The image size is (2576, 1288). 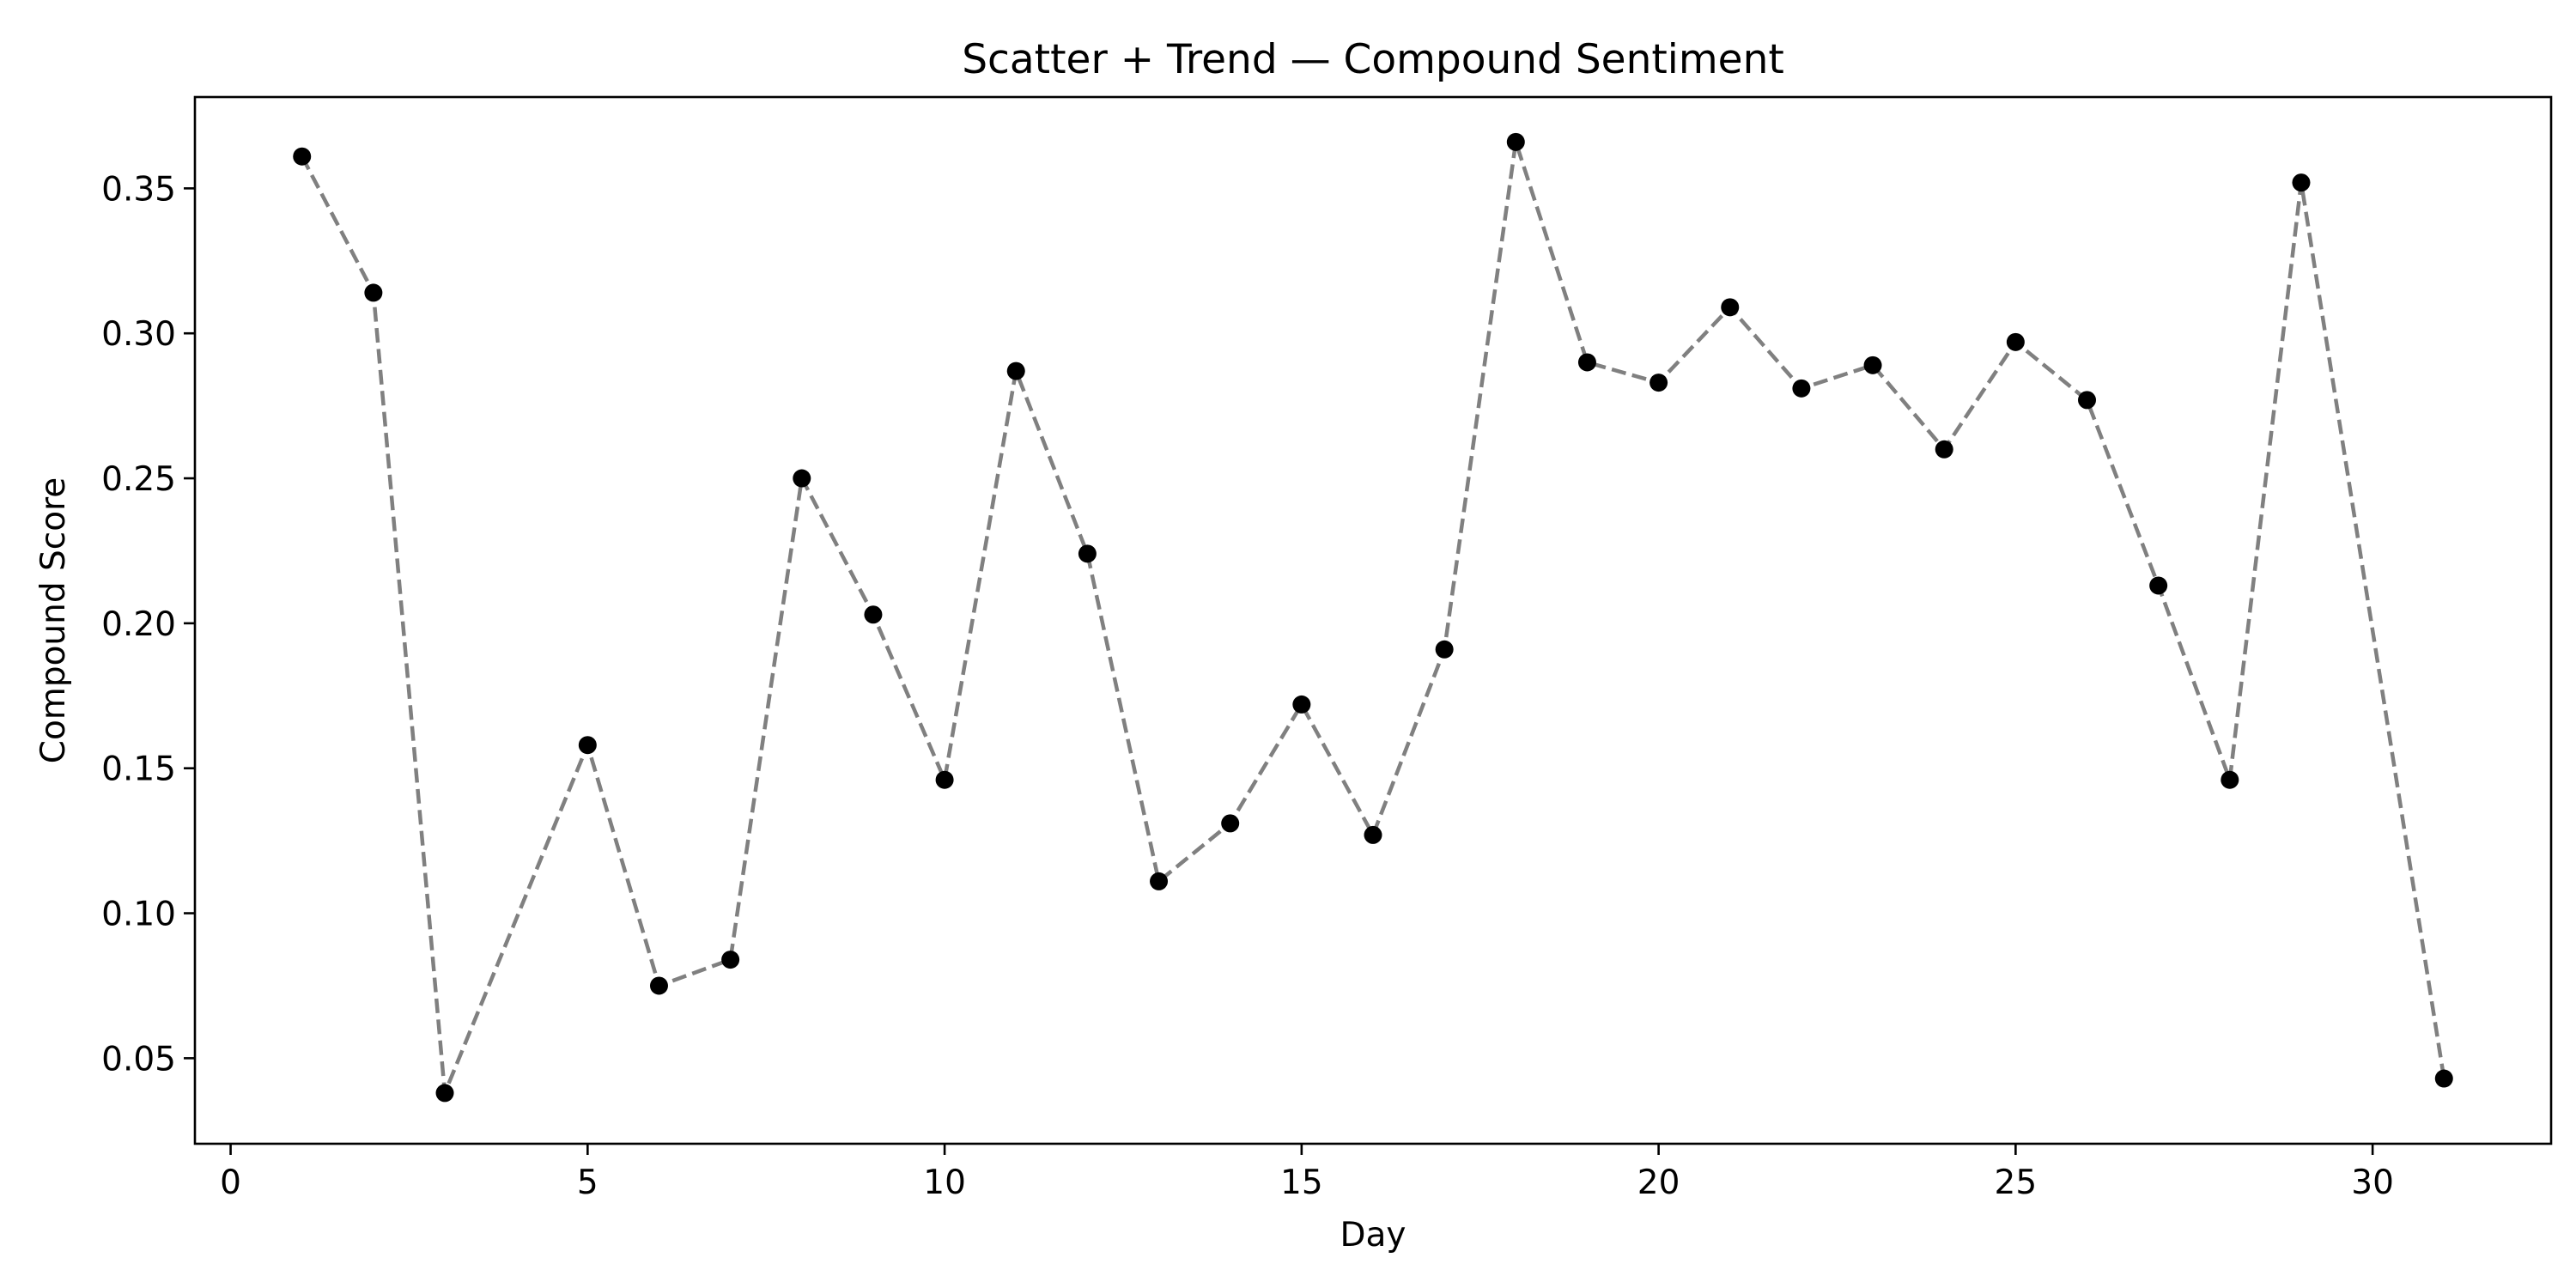 I want to click on x-axis-ticks: 0 5 10 15 20 25 30, so click(x=1307, y=1173).